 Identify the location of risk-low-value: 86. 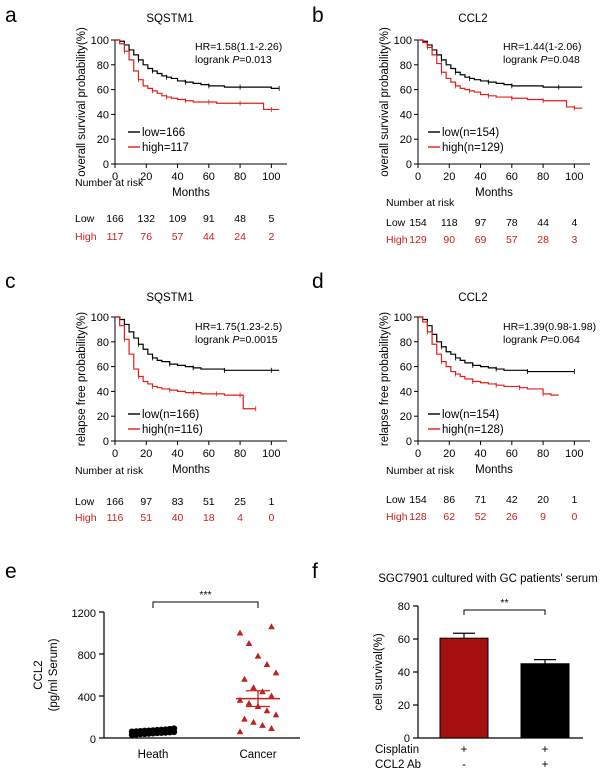
(449, 500).